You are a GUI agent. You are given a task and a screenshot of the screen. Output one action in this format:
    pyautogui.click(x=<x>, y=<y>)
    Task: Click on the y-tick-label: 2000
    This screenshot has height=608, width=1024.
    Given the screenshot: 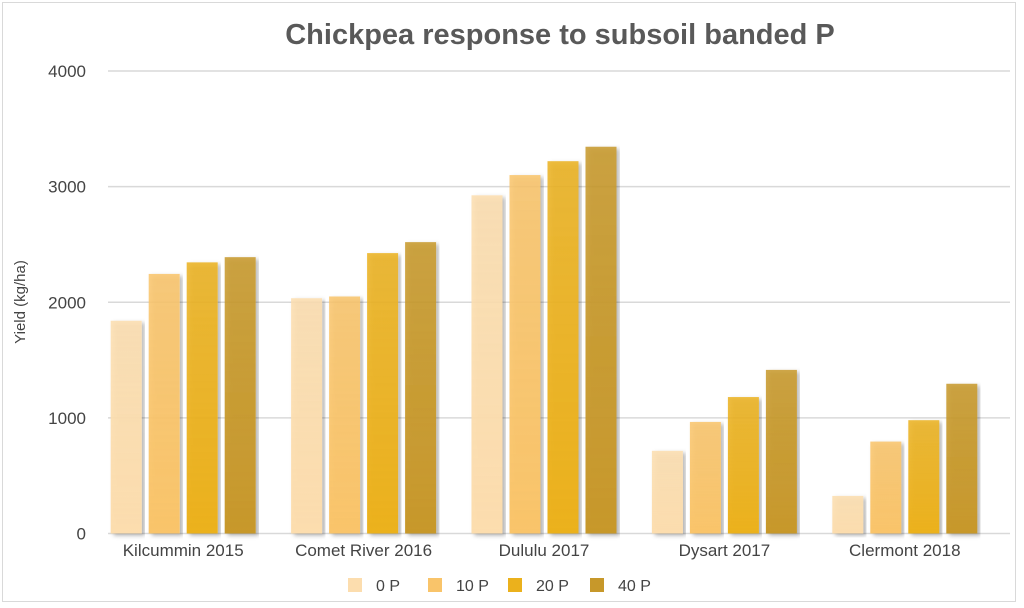 What is the action you would take?
    pyautogui.click(x=67, y=302)
    